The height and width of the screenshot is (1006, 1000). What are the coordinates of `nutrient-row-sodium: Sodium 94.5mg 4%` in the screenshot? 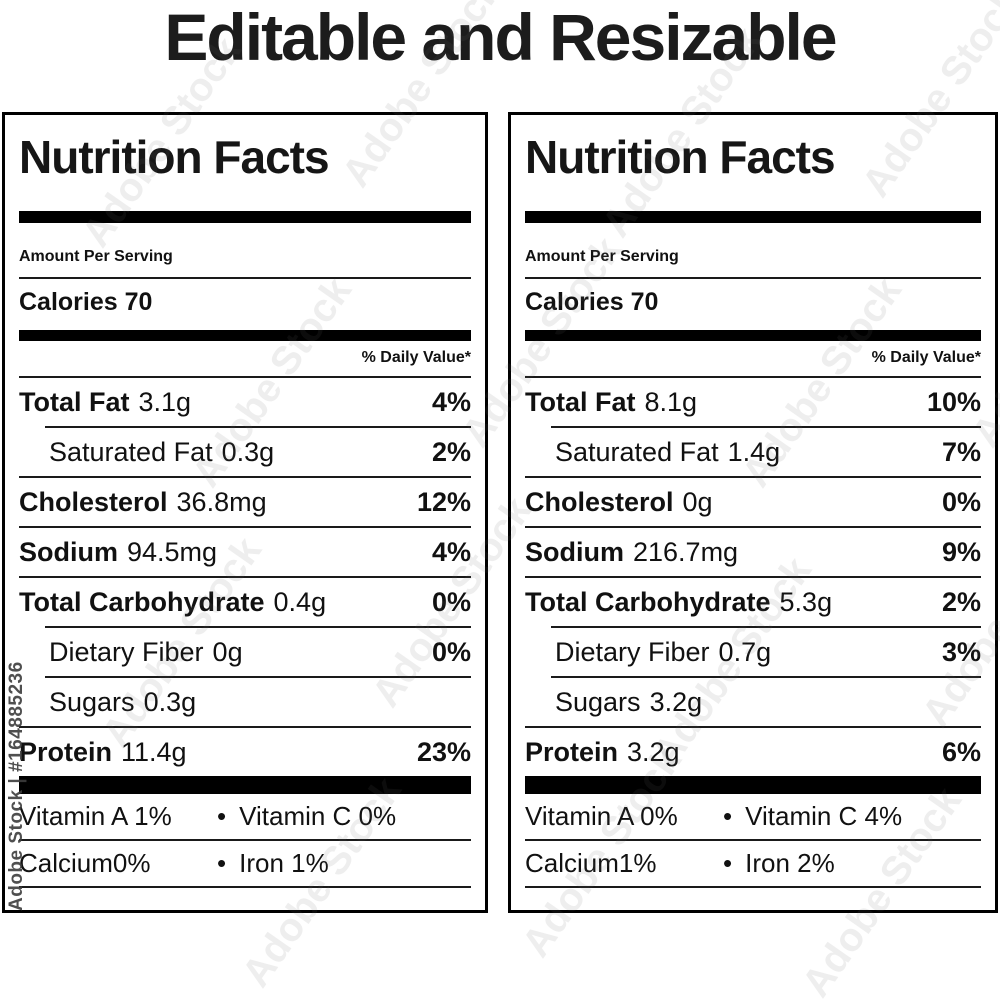 It's located at (245, 552).